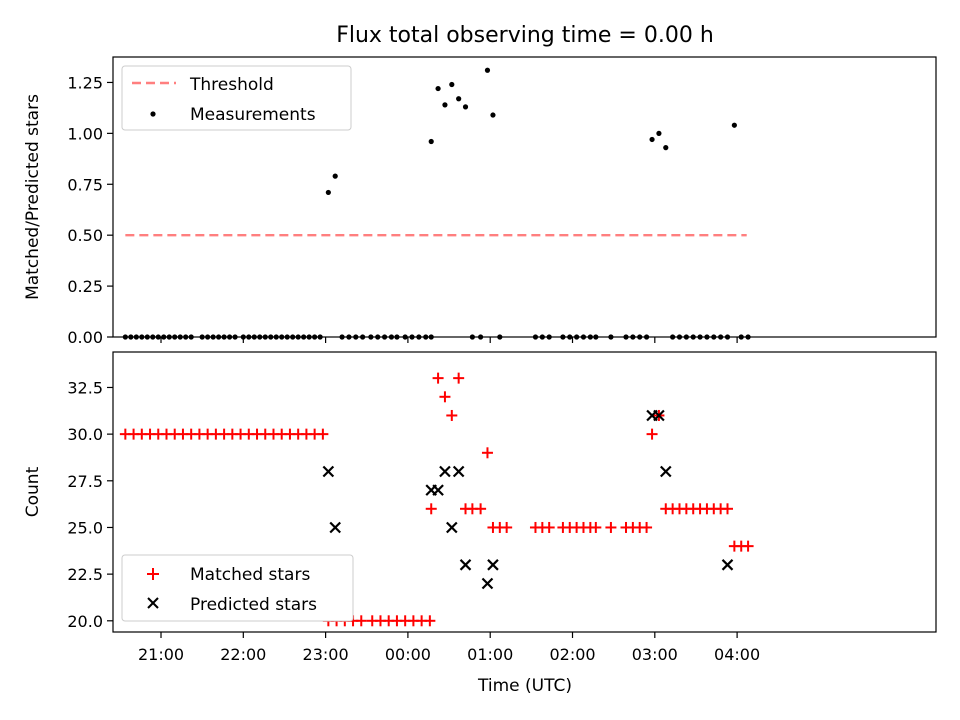 The height and width of the screenshot is (720, 960). I want to click on top-ytick-label: 0.75, so click(85, 184).